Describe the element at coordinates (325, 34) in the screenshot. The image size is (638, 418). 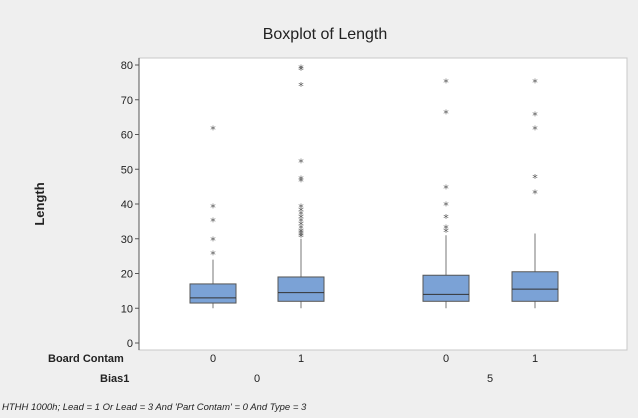
I see `chart-title: Boxplot of Length` at that location.